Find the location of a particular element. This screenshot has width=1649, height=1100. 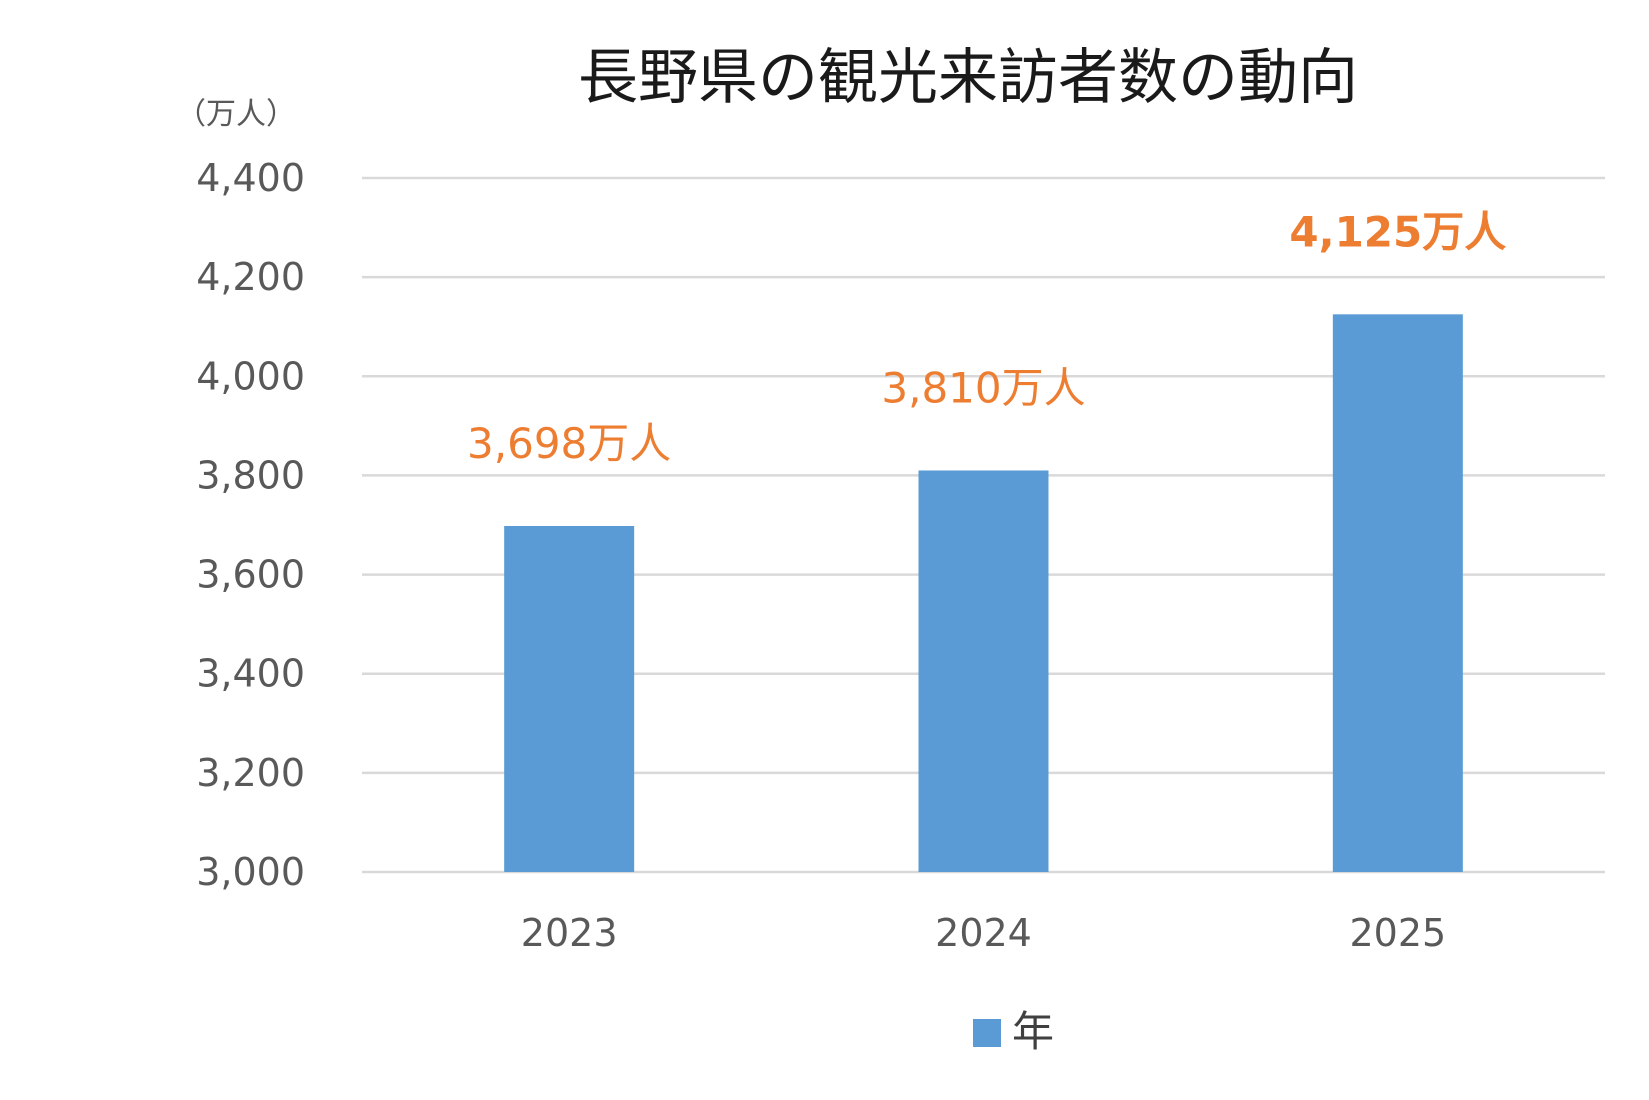

x-axis-tick-labels: 2023 2024 2025 is located at coordinates (983, 933).